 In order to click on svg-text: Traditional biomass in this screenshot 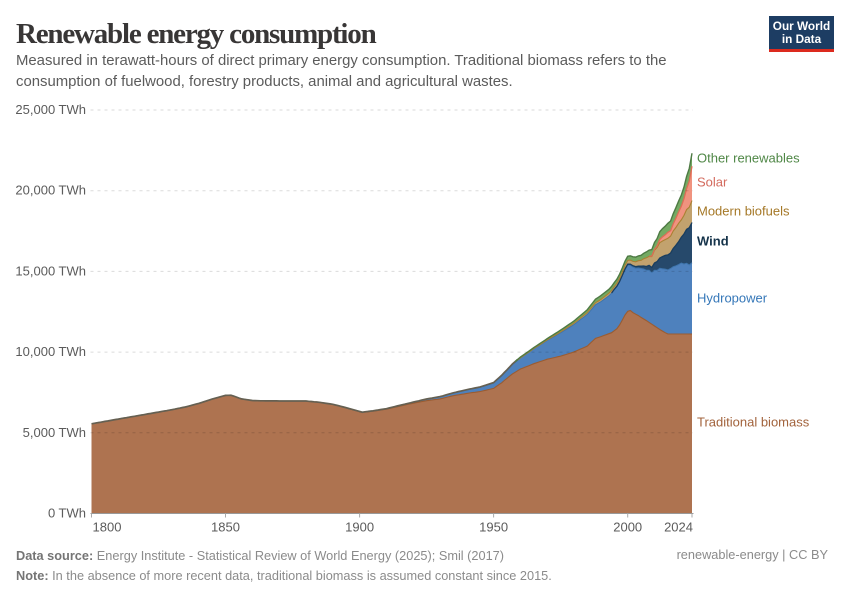, I will do `click(753, 422)`.